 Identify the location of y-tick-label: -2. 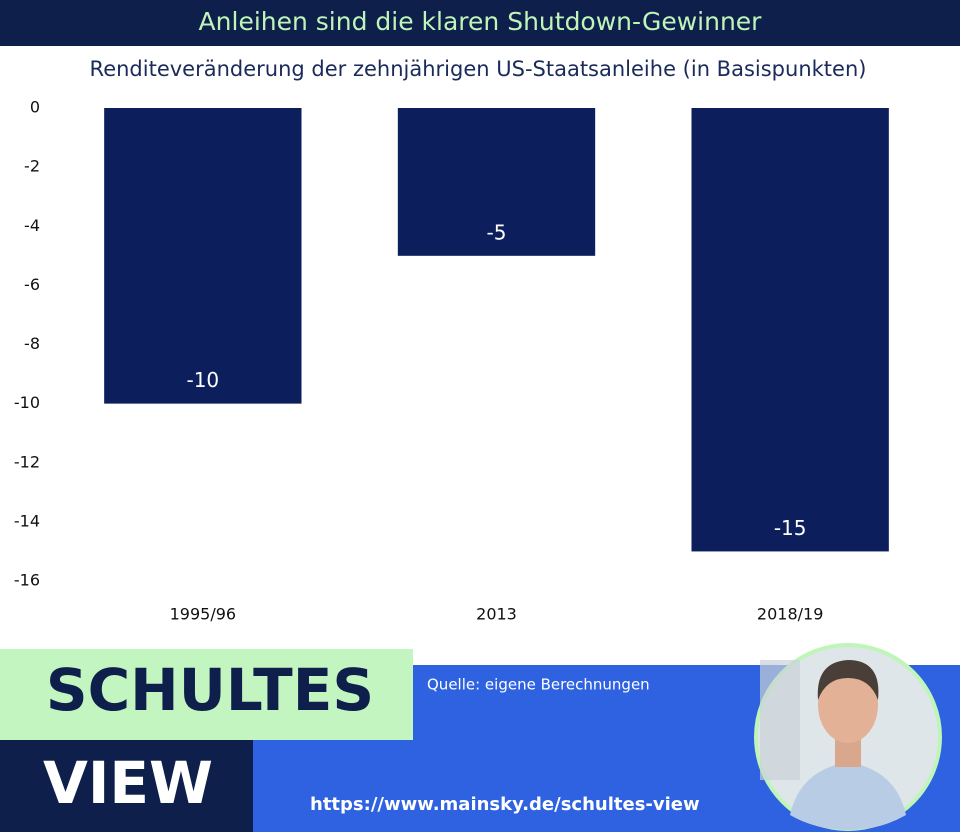
(32, 166).